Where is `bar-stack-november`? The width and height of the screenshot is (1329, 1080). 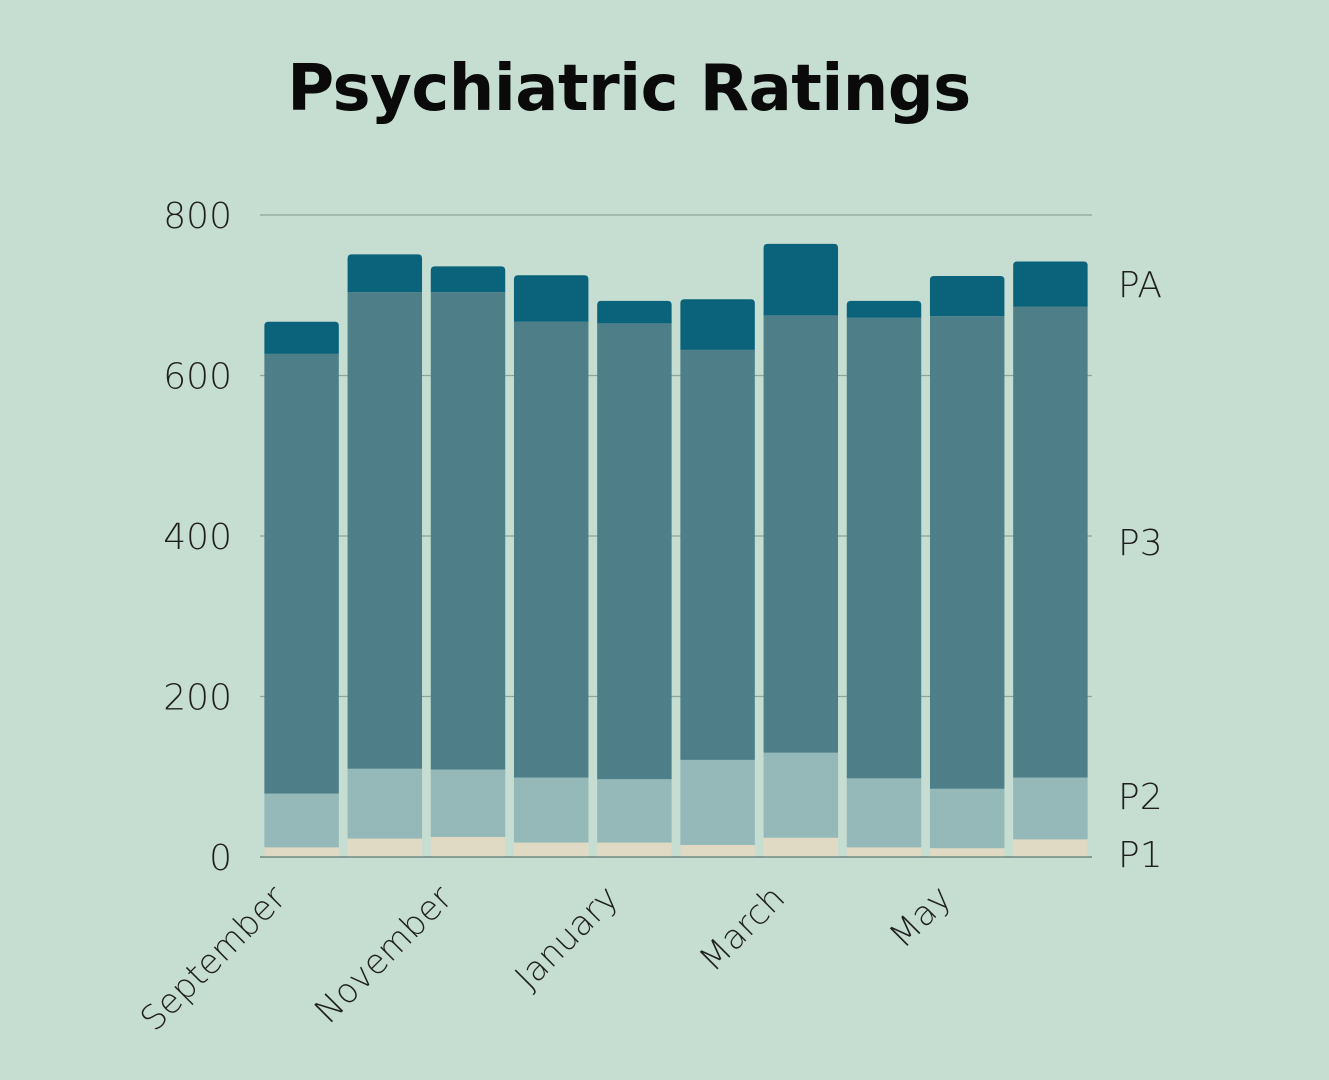
bar-stack-november is located at coordinates (468, 561).